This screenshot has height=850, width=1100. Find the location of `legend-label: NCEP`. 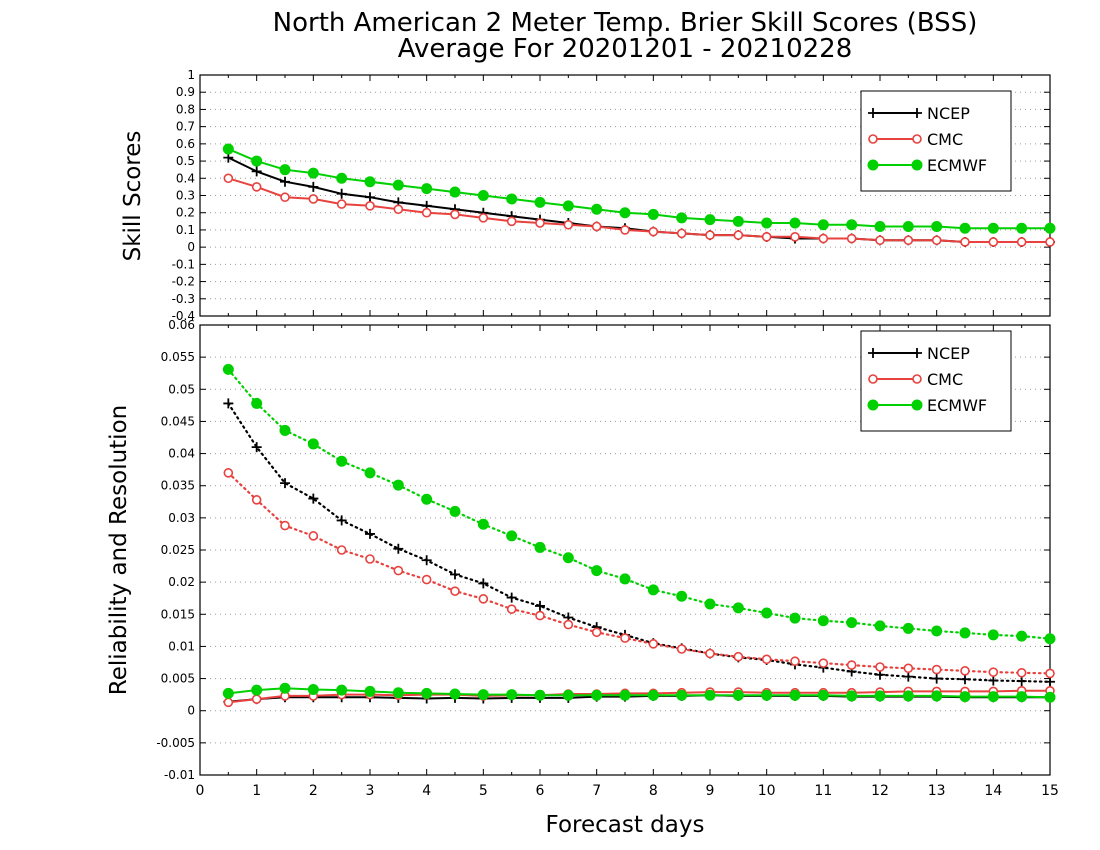

legend-label: NCEP is located at coordinates (948, 353).